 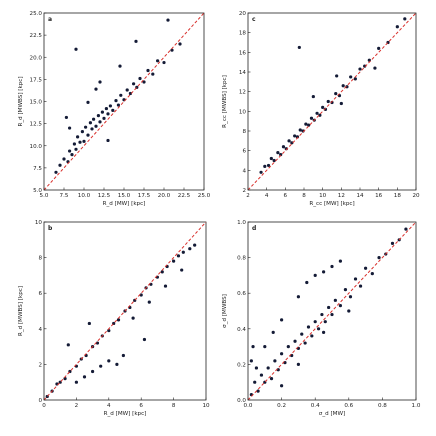 I want to click on y-tick-label: 0.2, so click(x=241, y=365).